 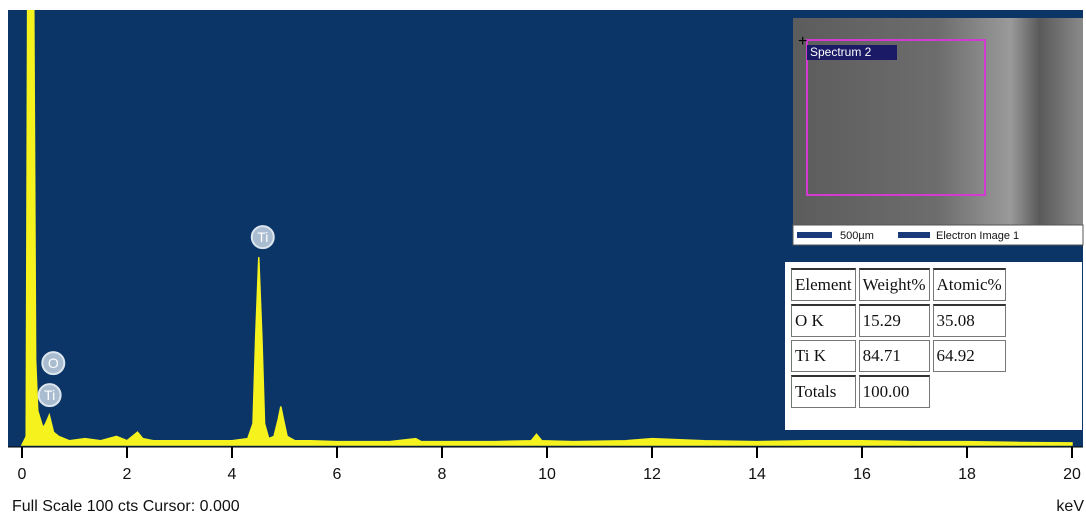 What do you see at coordinates (896, 117) in the screenshot?
I see `selection-box` at bounding box center [896, 117].